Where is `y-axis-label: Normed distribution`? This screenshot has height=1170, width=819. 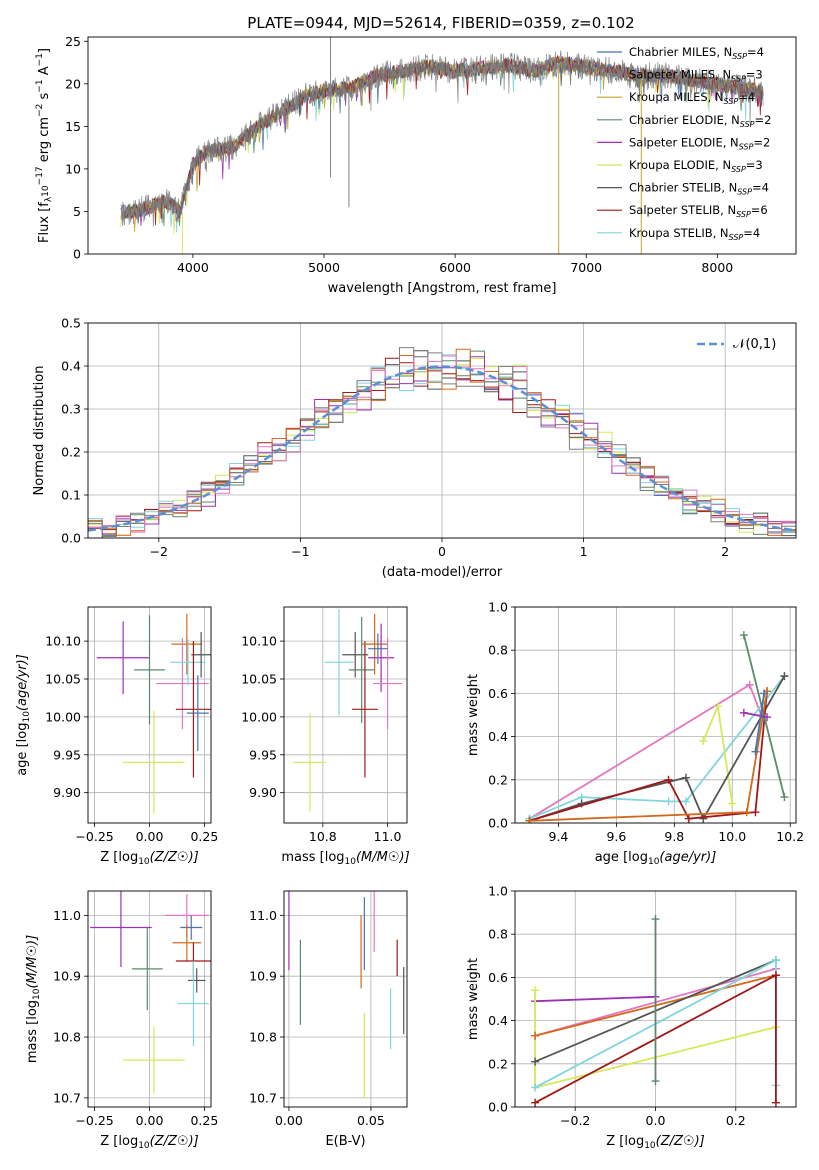
y-axis-label: Normed distribution is located at coordinates (39, 431).